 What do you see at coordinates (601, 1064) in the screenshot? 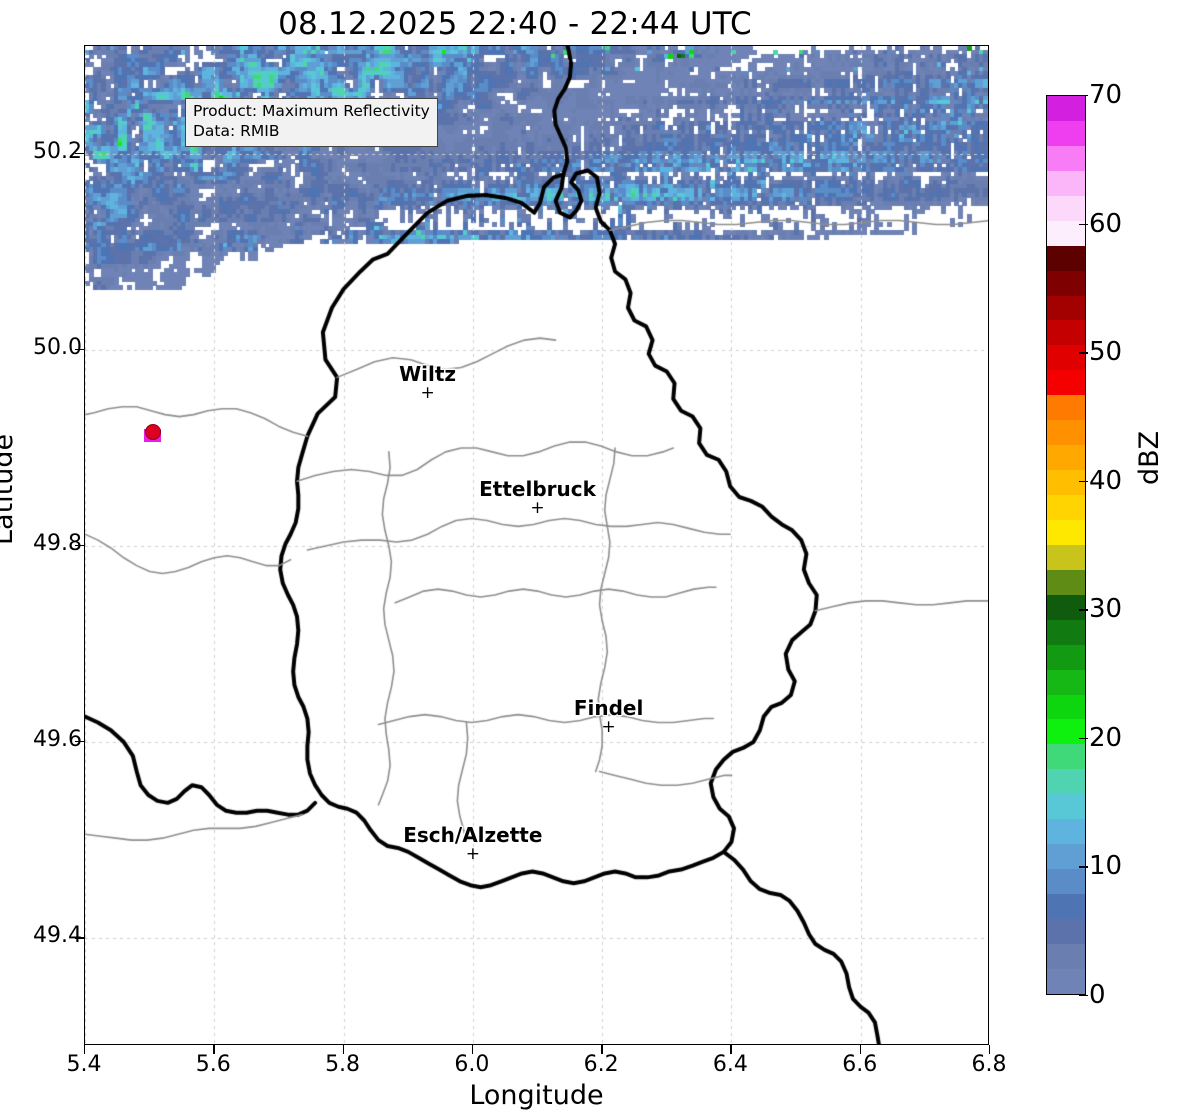
I see `x-tick-label: 6.2` at bounding box center [601, 1064].